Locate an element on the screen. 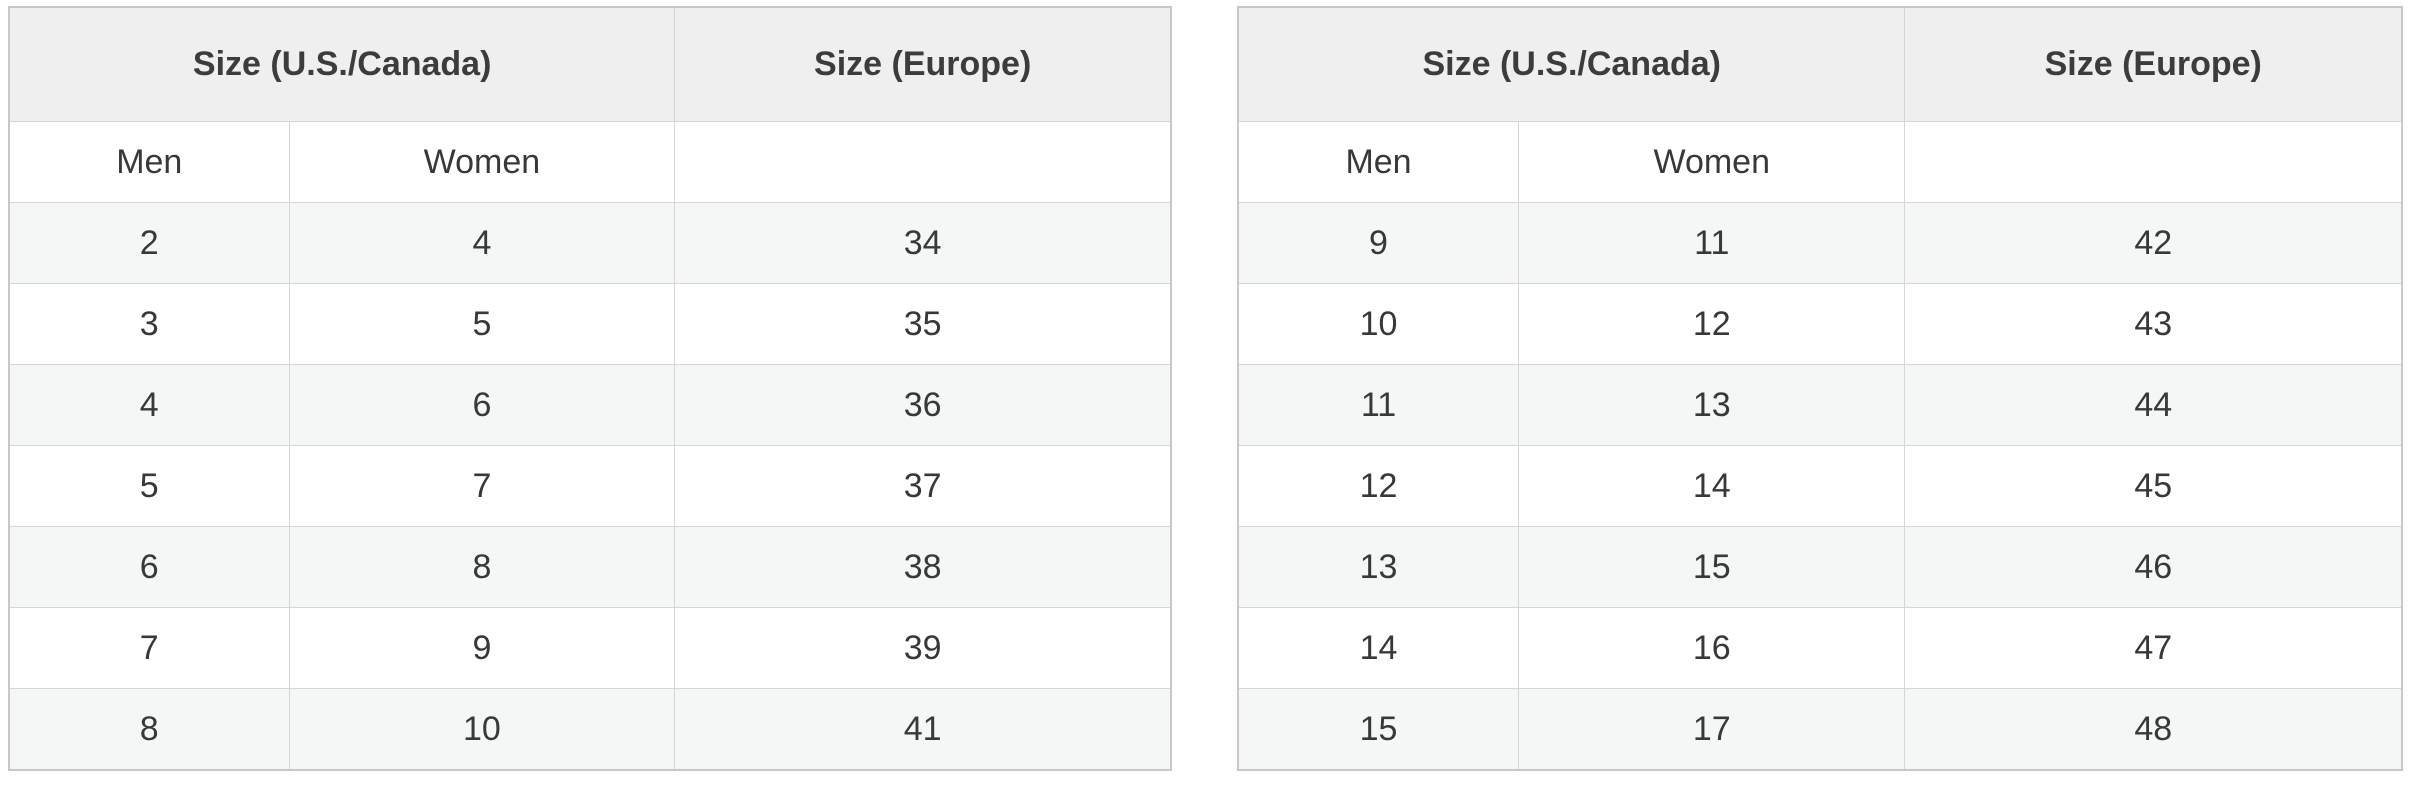 The width and height of the screenshot is (2414, 792). table-row: 10 12 43 is located at coordinates (1820, 324).